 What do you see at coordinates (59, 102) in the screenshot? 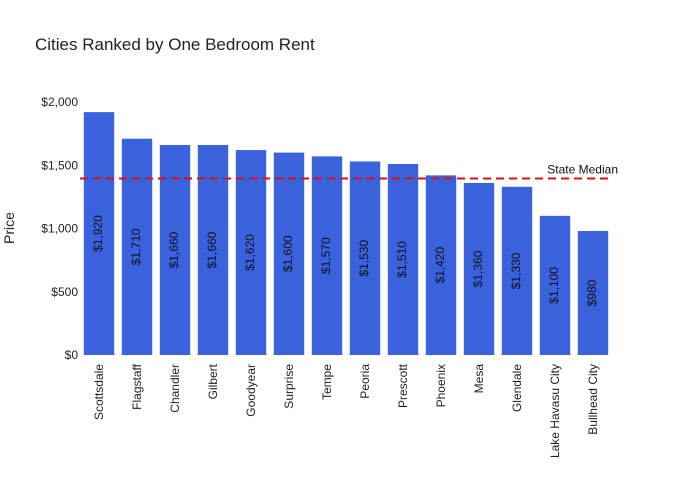
I see `y-tick-label: $2,000` at bounding box center [59, 102].